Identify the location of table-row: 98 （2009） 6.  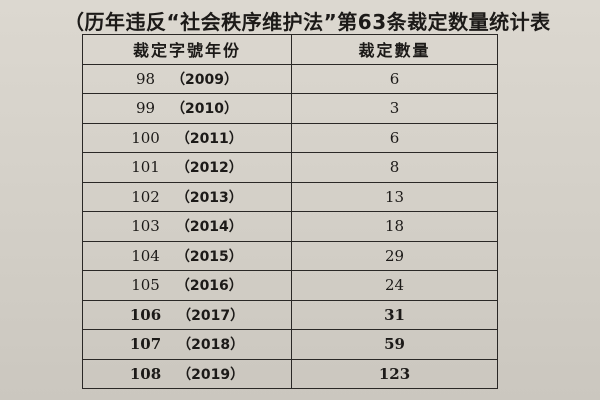
(290, 78).